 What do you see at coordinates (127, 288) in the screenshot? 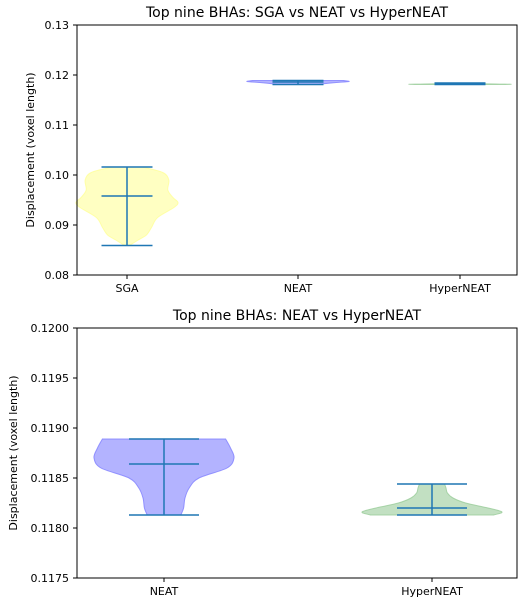
I see `x-tick-label: SGA` at bounding box center [127, 288].